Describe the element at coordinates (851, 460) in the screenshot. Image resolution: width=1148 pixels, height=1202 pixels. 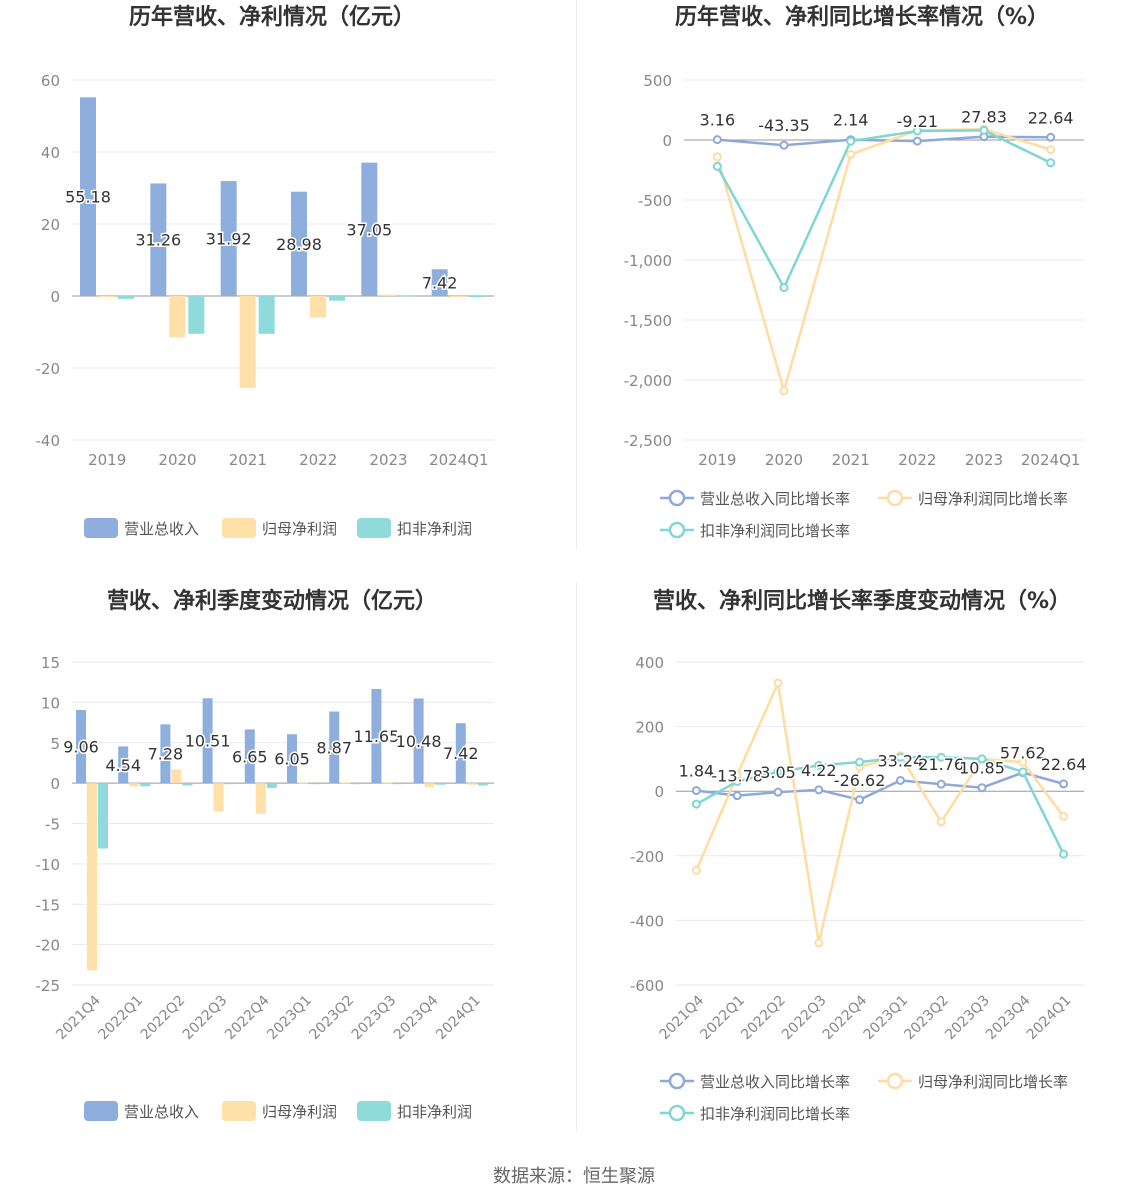
I see `x-tick-label: 2021` at that location.